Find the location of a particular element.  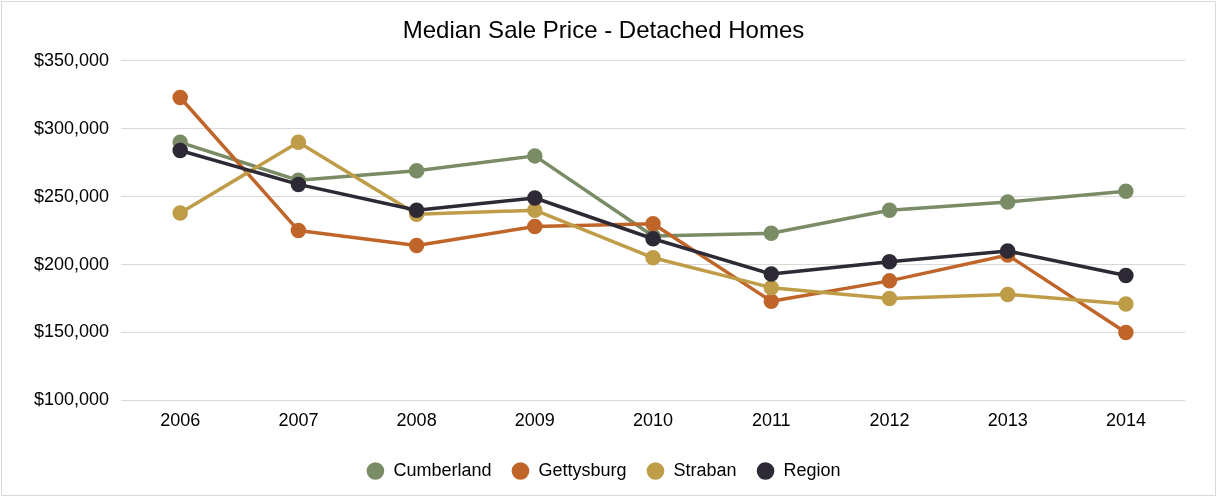

x-tick-label: 2008 is located at coordinates (416, 420).